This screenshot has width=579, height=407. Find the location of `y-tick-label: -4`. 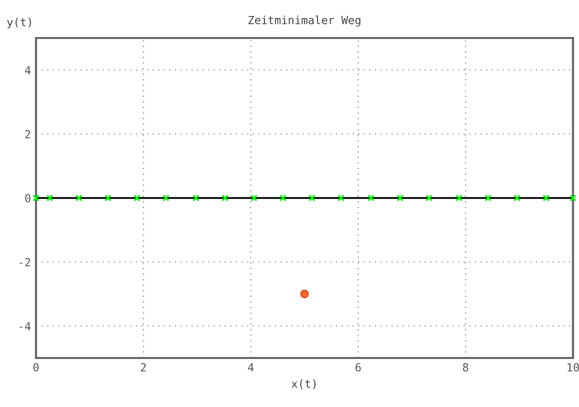

y-tick-label: -4 is located at coordinates (25, 326).